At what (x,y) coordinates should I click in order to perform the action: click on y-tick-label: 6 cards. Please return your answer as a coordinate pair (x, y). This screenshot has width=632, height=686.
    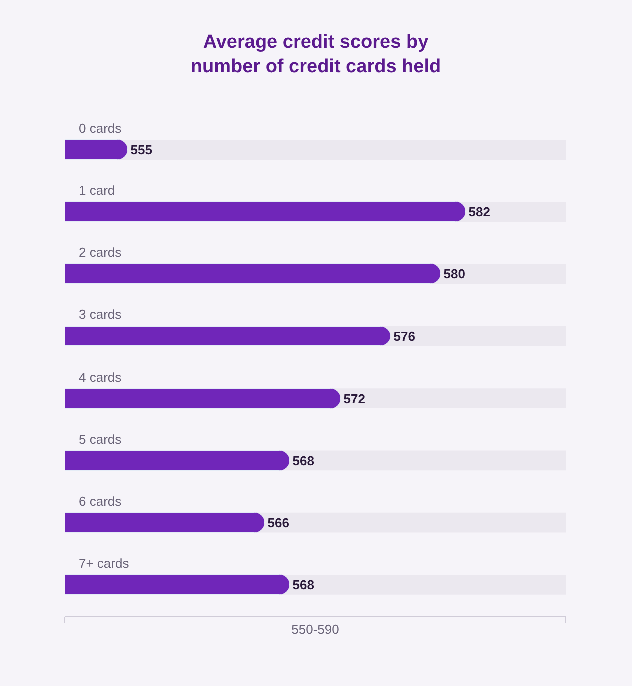
    Looking at the image, I should click on (100, 501).